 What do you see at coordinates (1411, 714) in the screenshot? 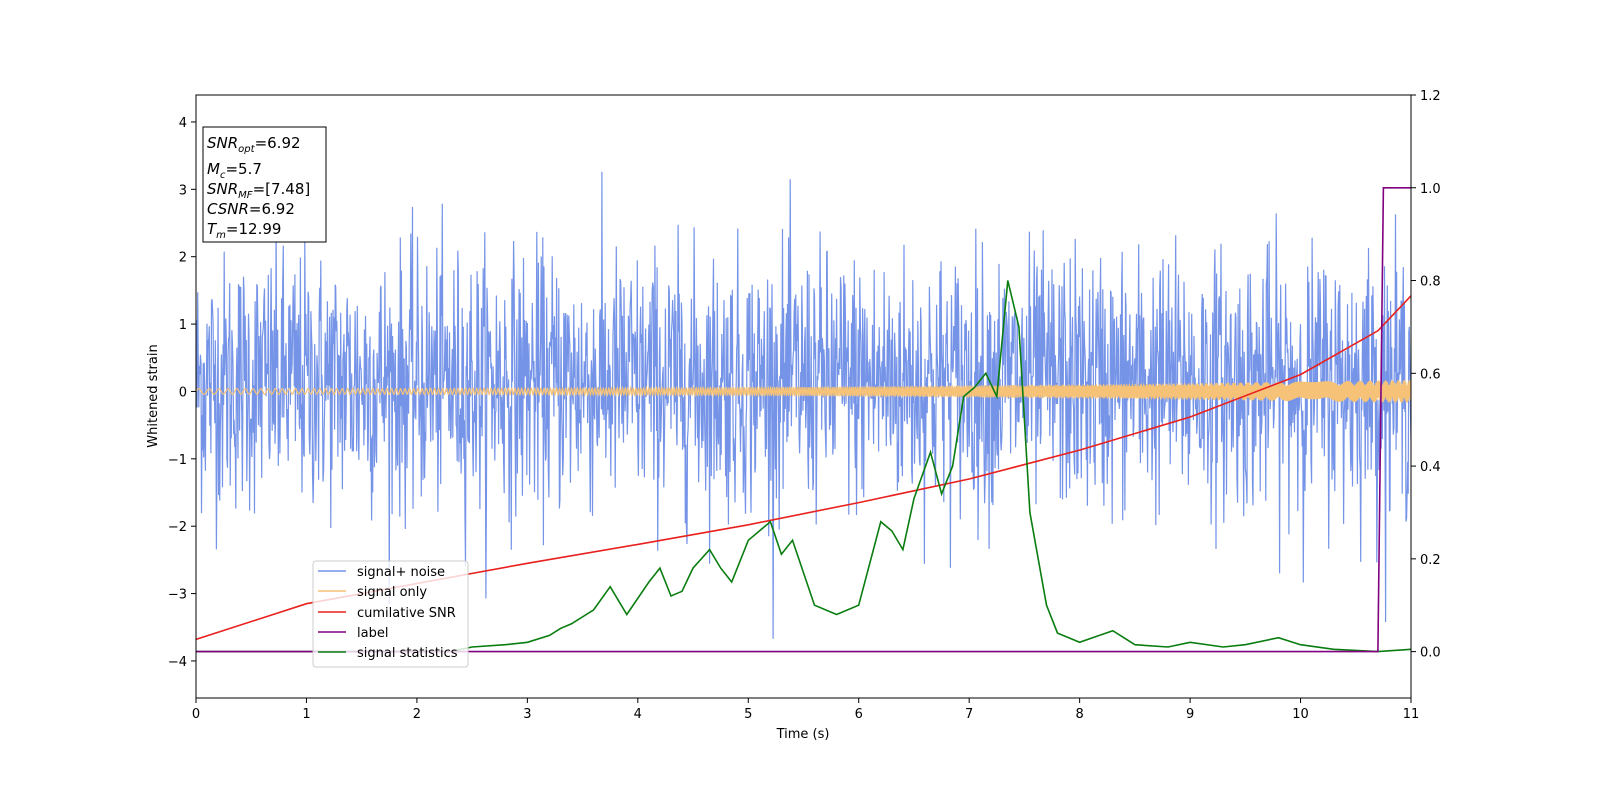
I see `x-tick-label: 11` at bounding box center [1411, 714].